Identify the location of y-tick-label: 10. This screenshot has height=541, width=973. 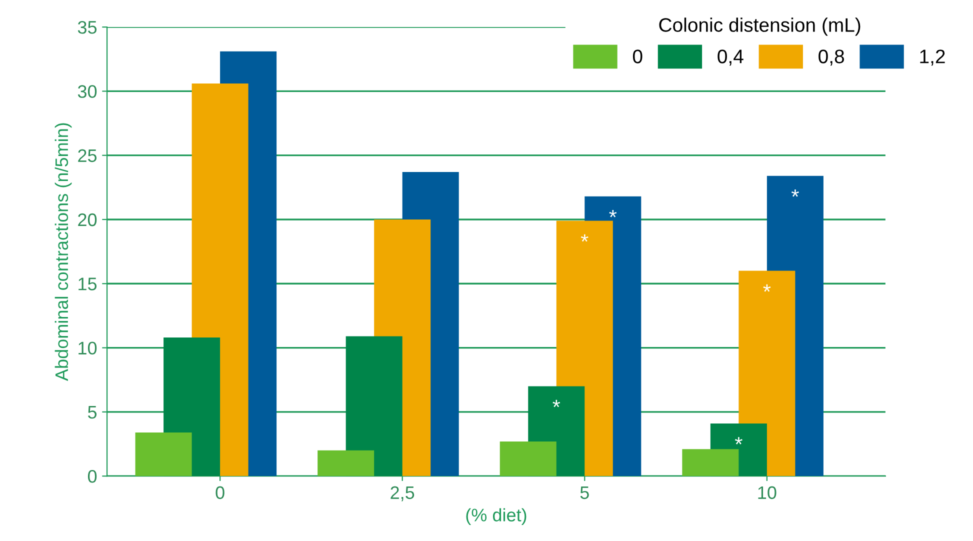
(87, 348).